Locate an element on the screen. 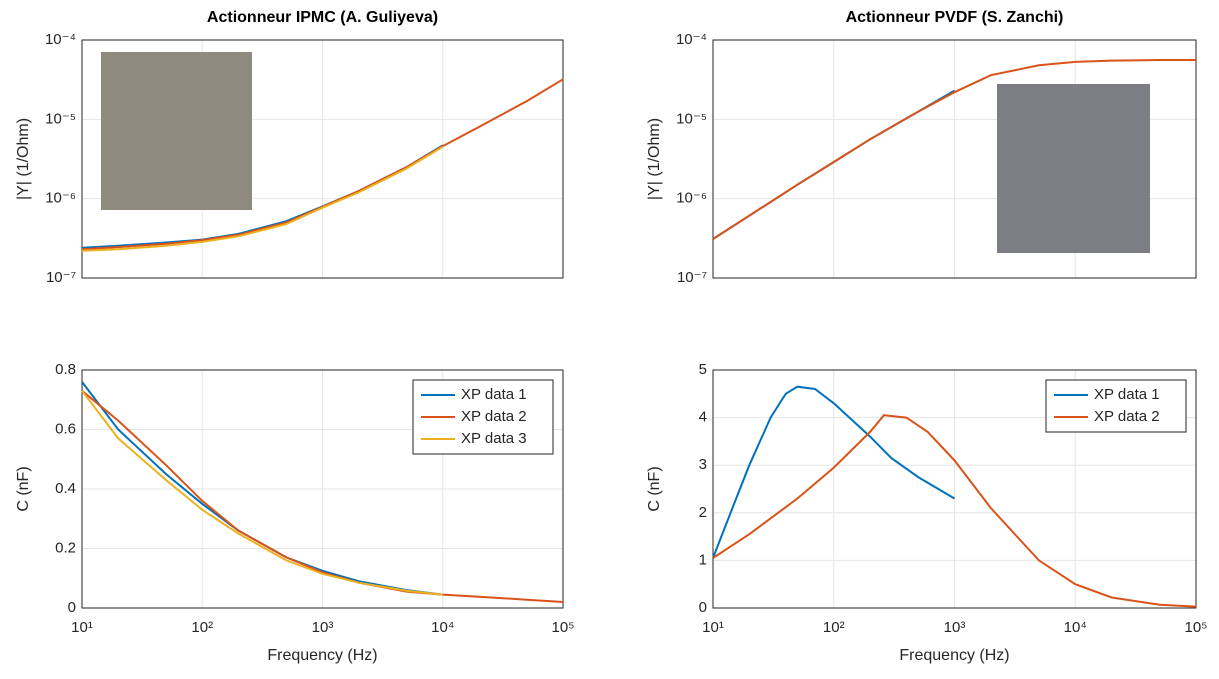 The height and width of the screenshot is (679, 1219). y-tick-label: 0.6 is located at coordinates (65, 428).